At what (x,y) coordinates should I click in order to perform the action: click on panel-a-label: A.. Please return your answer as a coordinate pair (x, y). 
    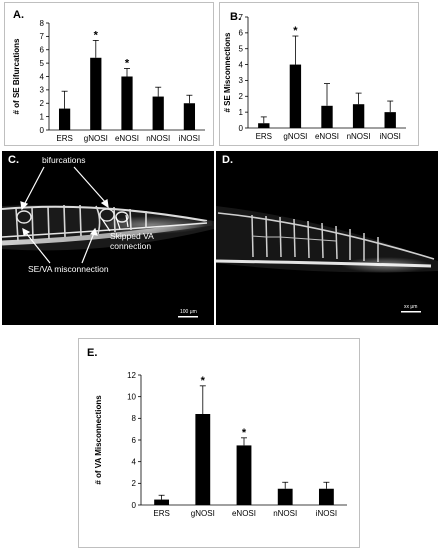
    Looking at the image, I should click on (18, 15).